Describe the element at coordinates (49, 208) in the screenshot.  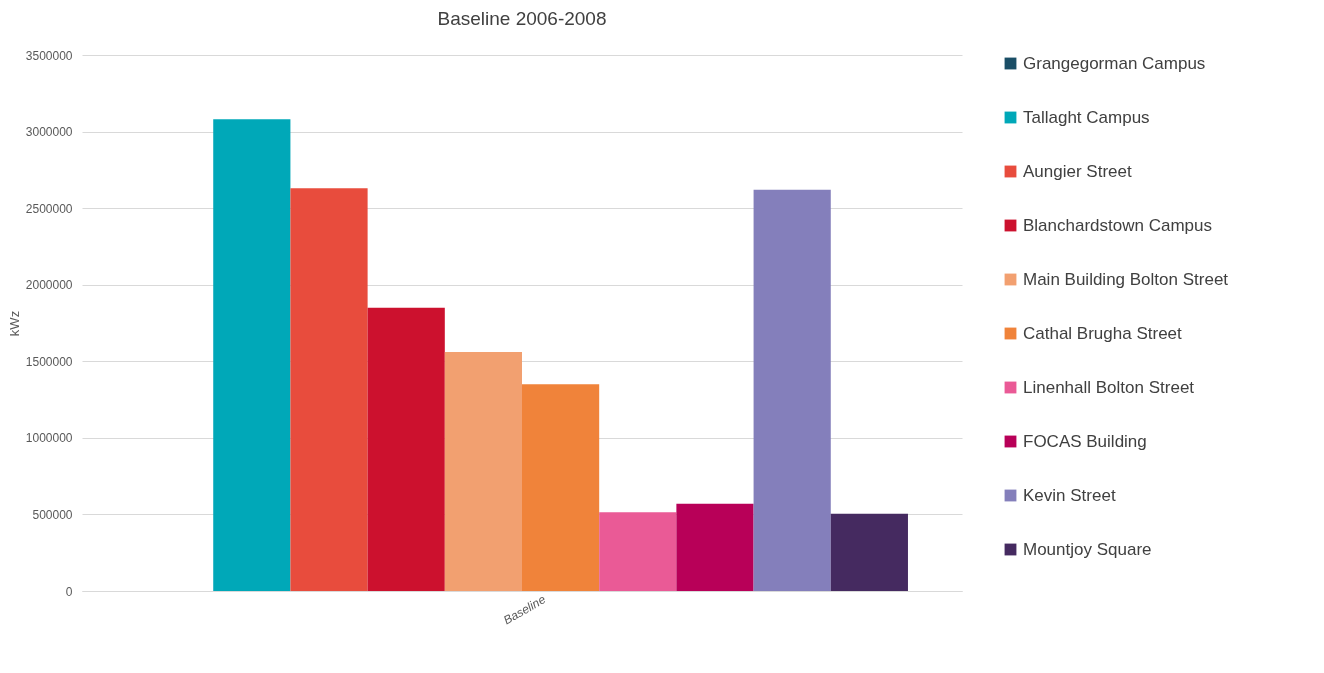
I see `y-tick-label: 2500000` at that location.